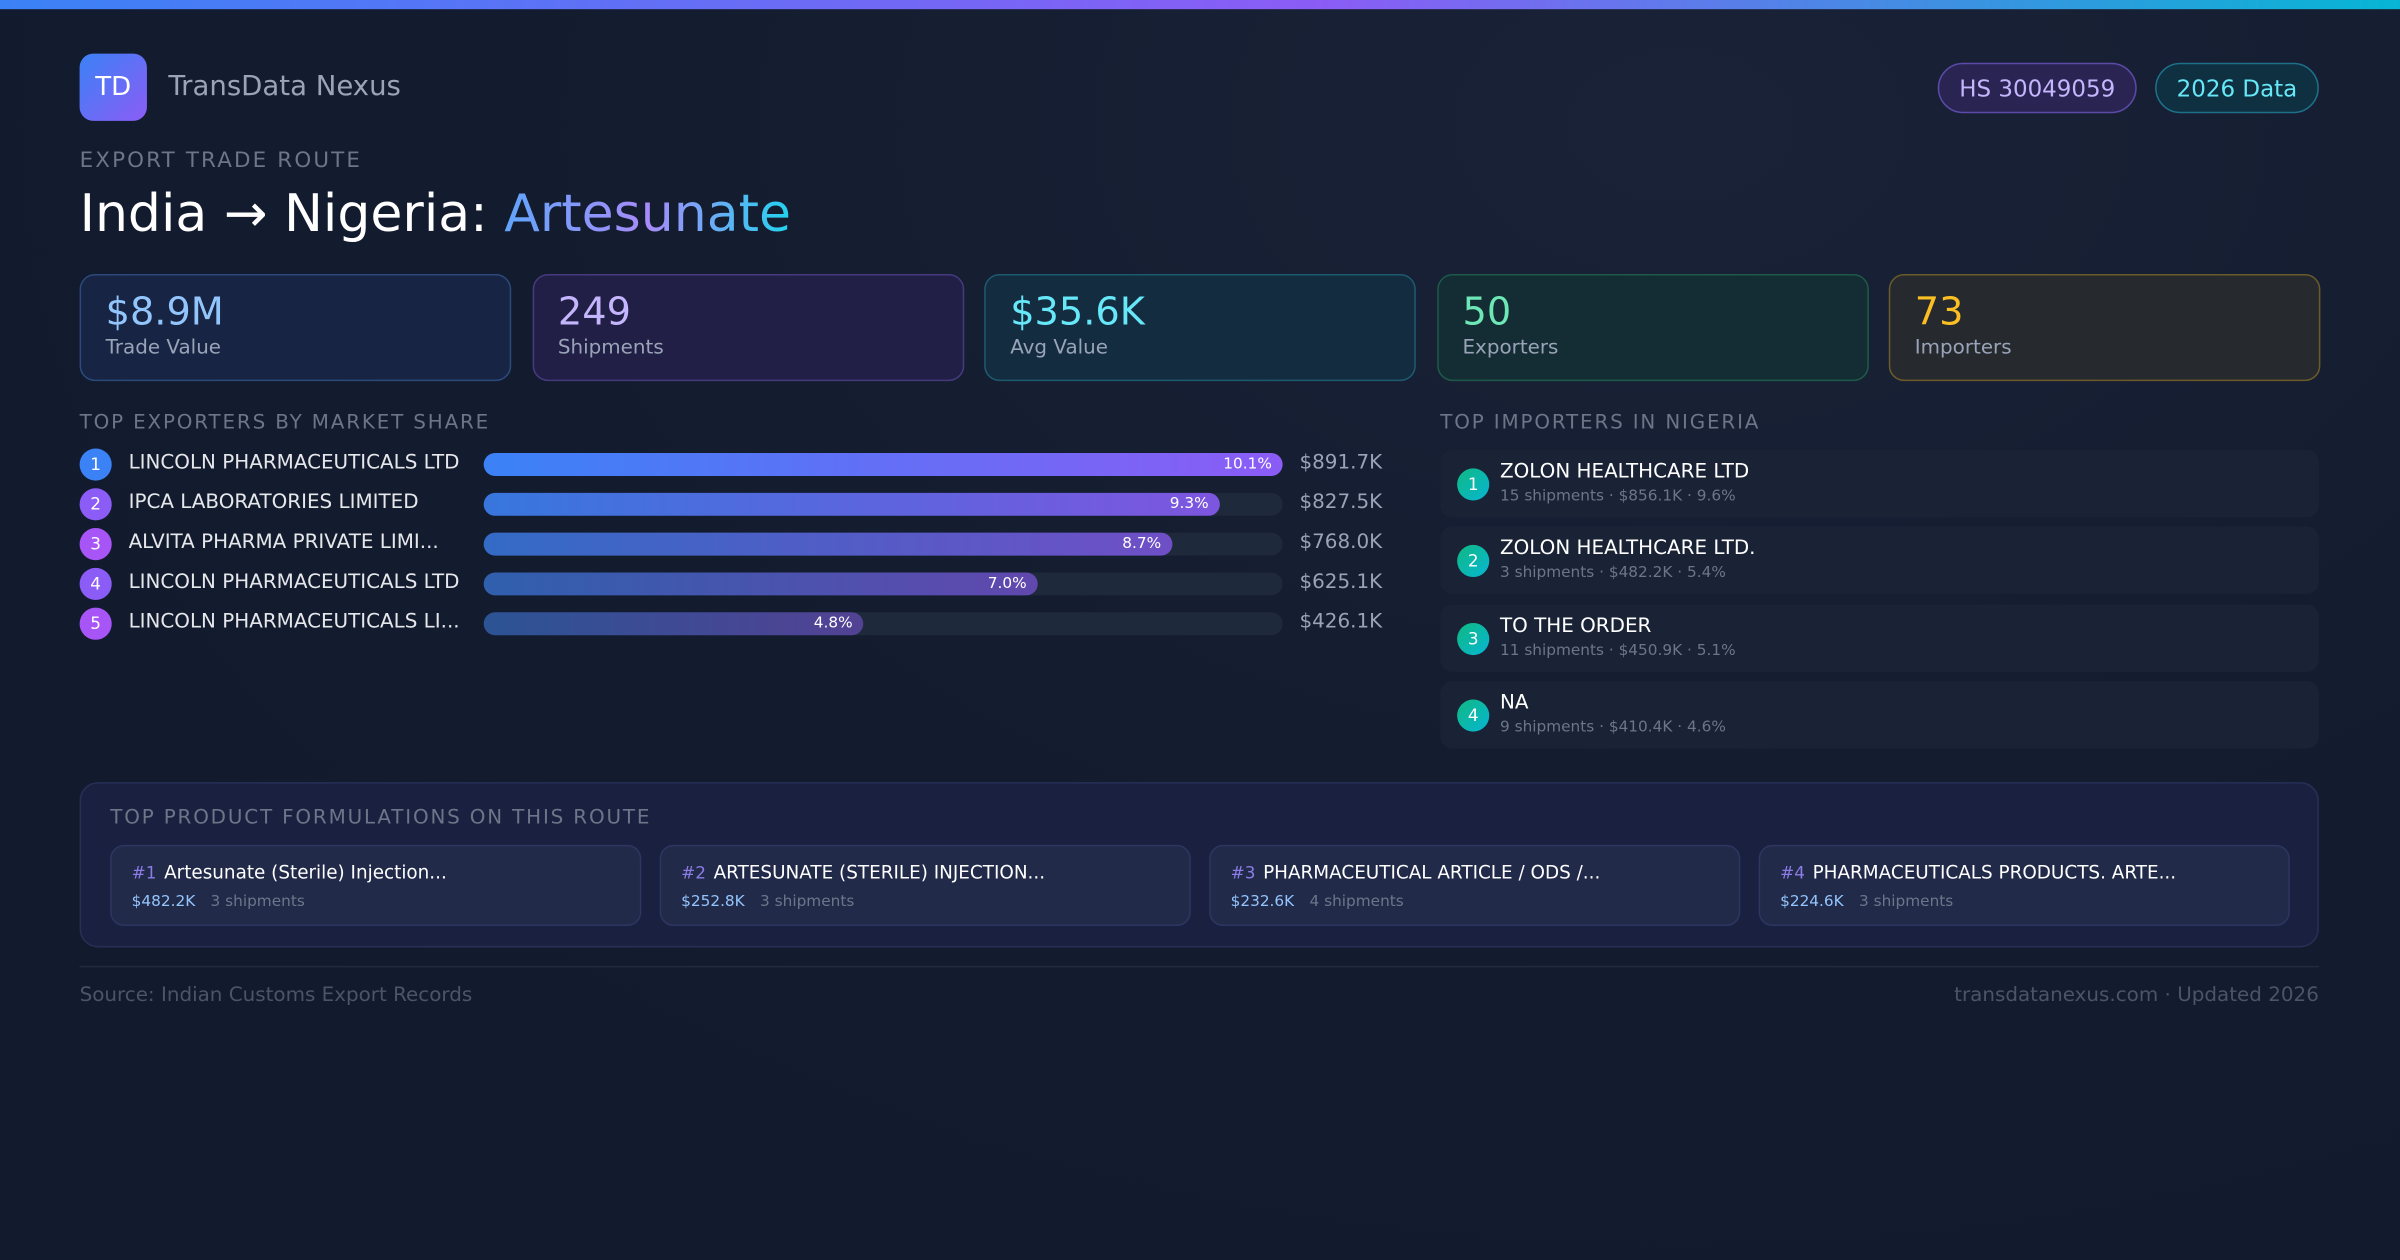 The width and height of the screenshot is (2400, 1260). Describe the element at coordinates (1487, 311) in the screenshot. I see `stat-value: 50` at that location.